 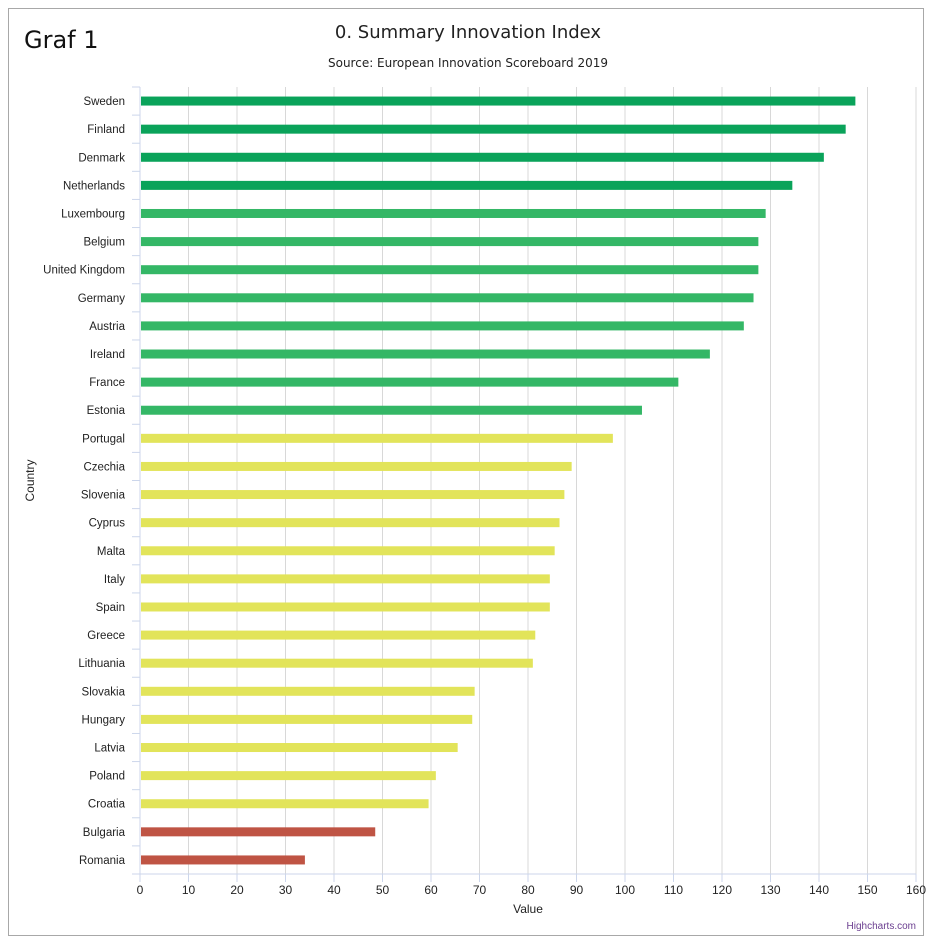 I want to click on x-tick-label: 90, so click(x=577, y=890).